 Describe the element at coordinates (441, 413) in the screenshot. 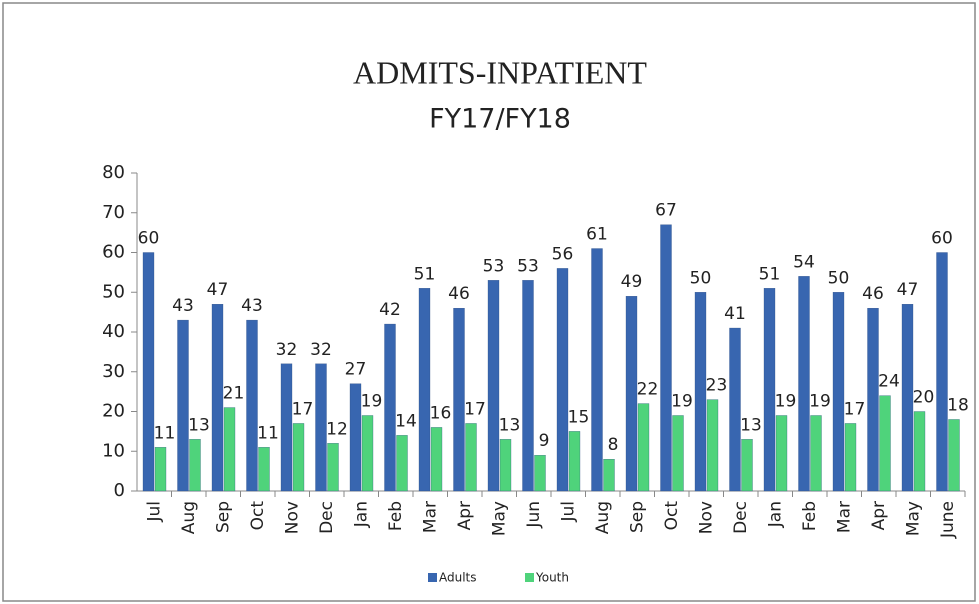

I see `data-label: 16` at that location.